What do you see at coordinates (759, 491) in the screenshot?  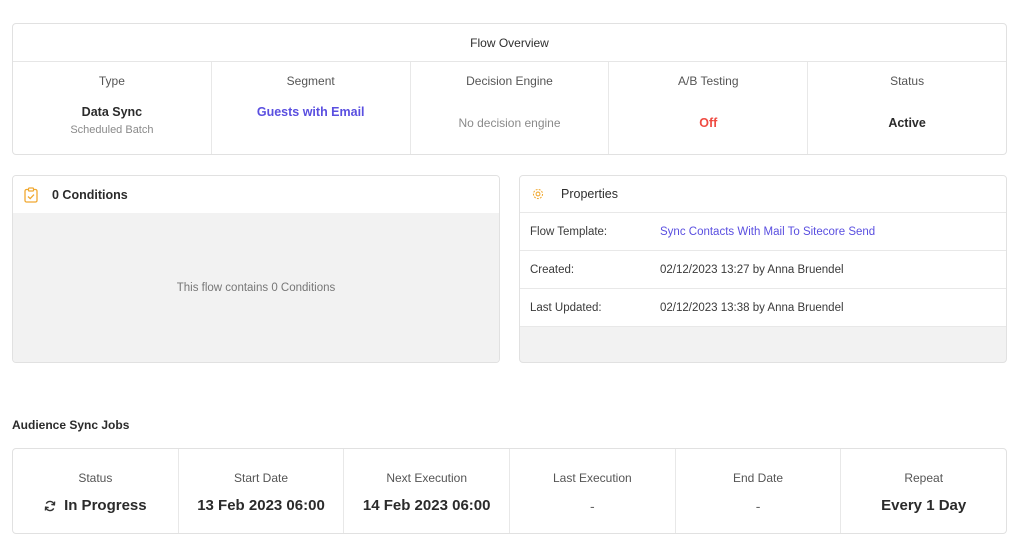 I see `sync-end-date: End Date -` at bounding box center [759, 491].